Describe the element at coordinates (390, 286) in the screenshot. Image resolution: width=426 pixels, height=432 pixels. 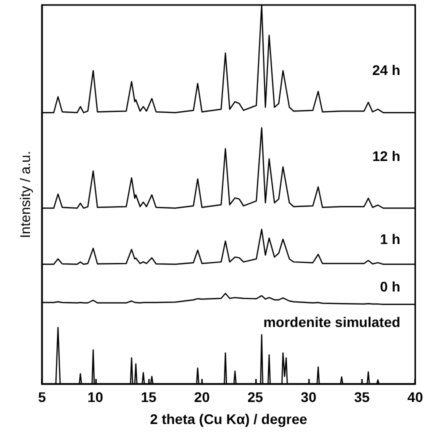
I see `series-label: 0 h` at that location.